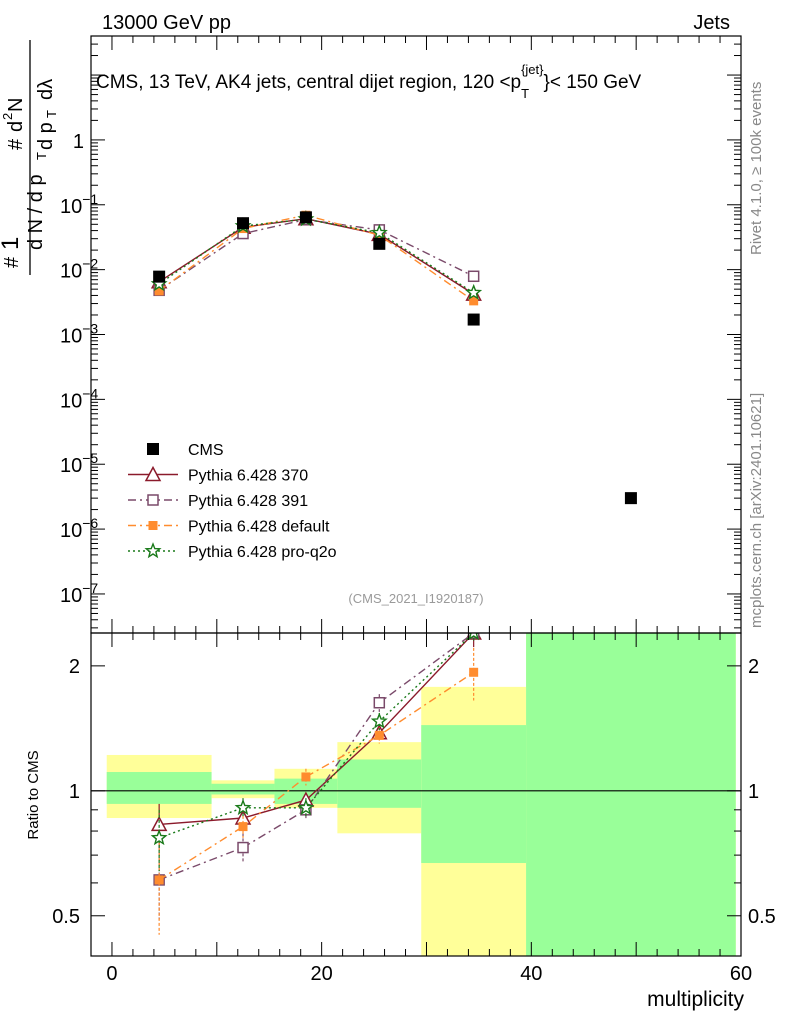  Describe the element at coordinates (753, 667) in the screenshot. I see `ratio-y-tick-label-right: 2` at that location.